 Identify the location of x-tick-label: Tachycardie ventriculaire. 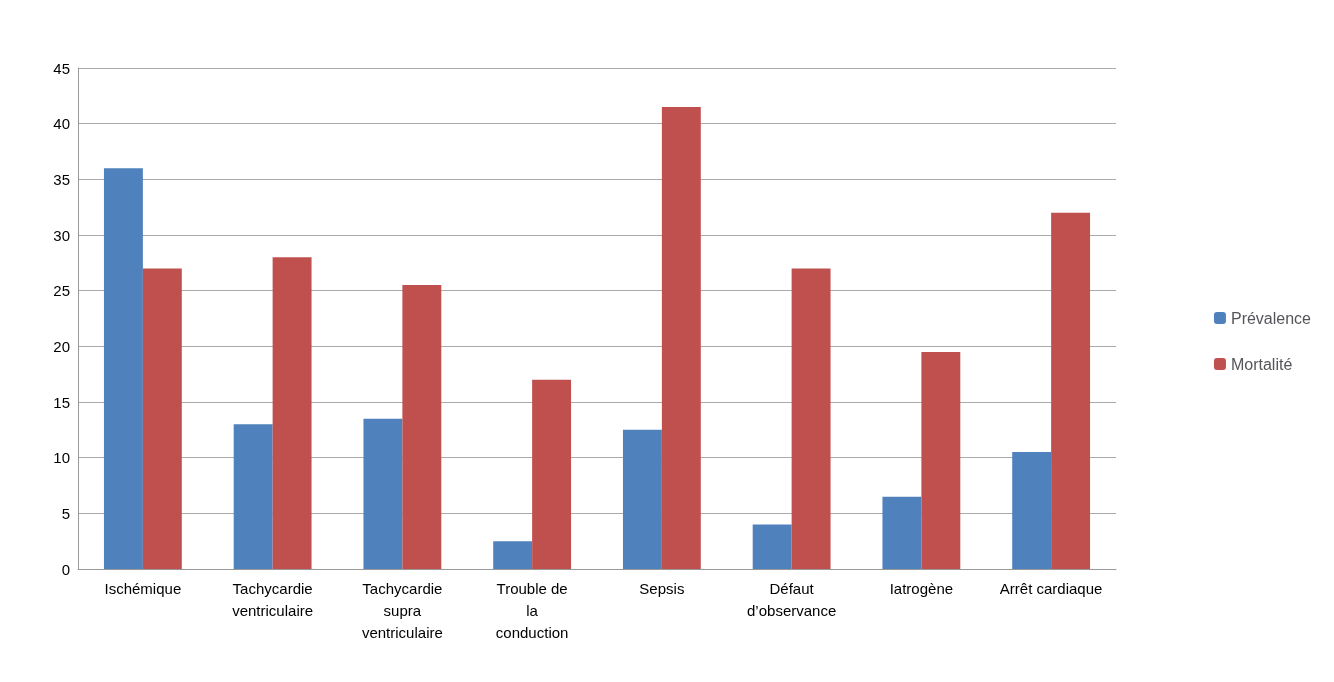
(273, 599).